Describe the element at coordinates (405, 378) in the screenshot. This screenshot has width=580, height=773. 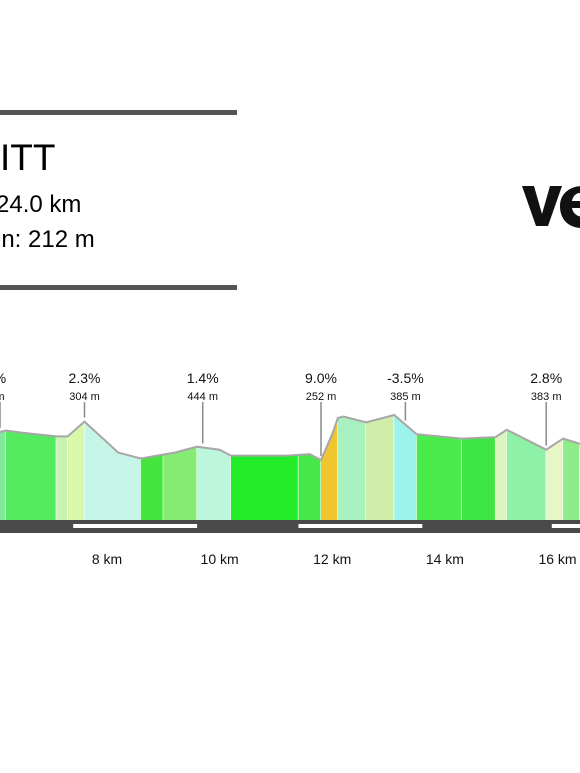
I see `annotation-grade-4: -3.5%` at that location.